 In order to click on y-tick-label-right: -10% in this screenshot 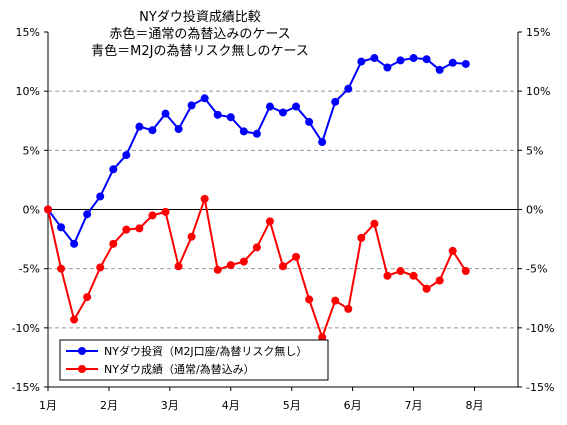, I will do `click(540, 328)`.